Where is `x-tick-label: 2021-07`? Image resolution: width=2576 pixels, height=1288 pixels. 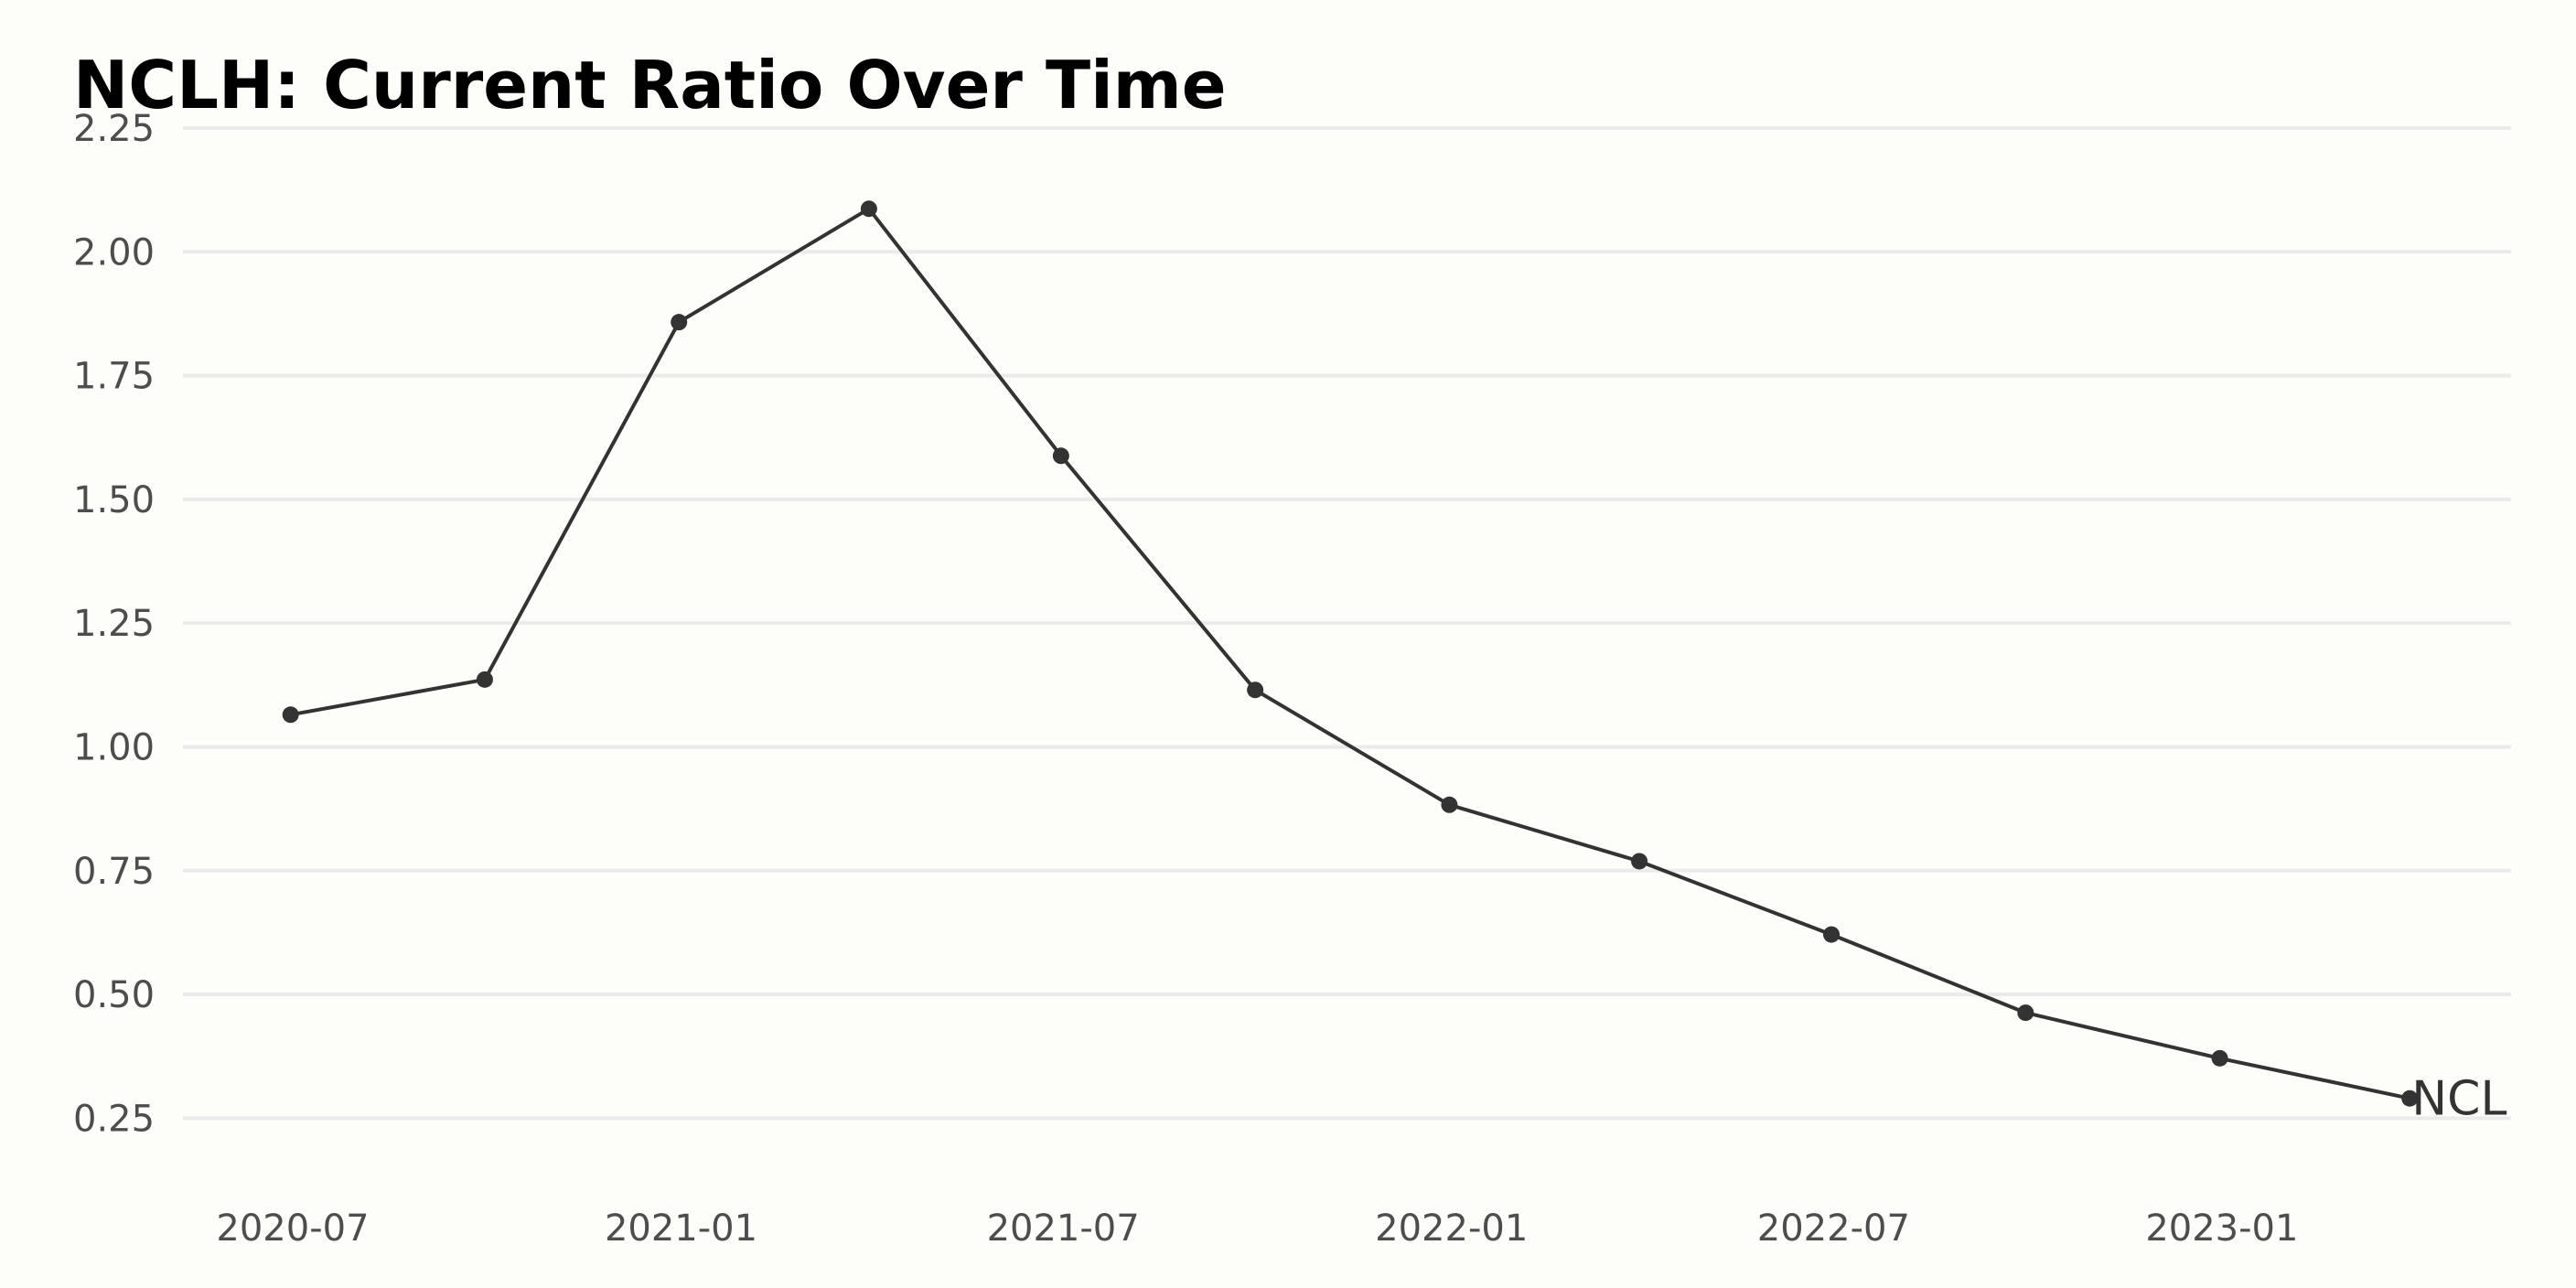 x-tick-label: 2021-07 is located at coordinates (1063, 1229).